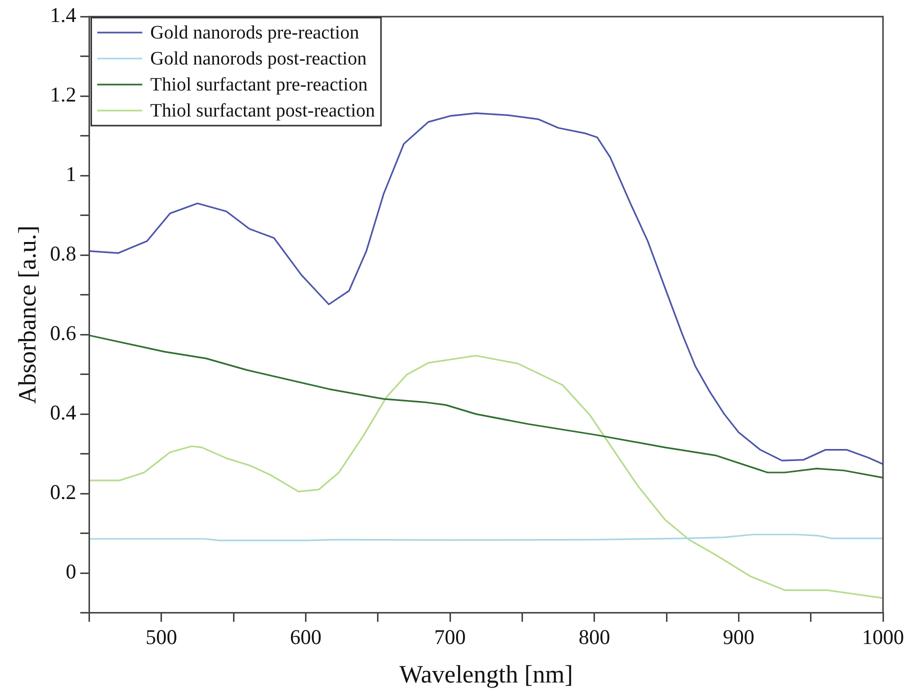 The height and width of the screenshot is (693, 908). I want to click on x-tick-label: 700, so click(450, 636).